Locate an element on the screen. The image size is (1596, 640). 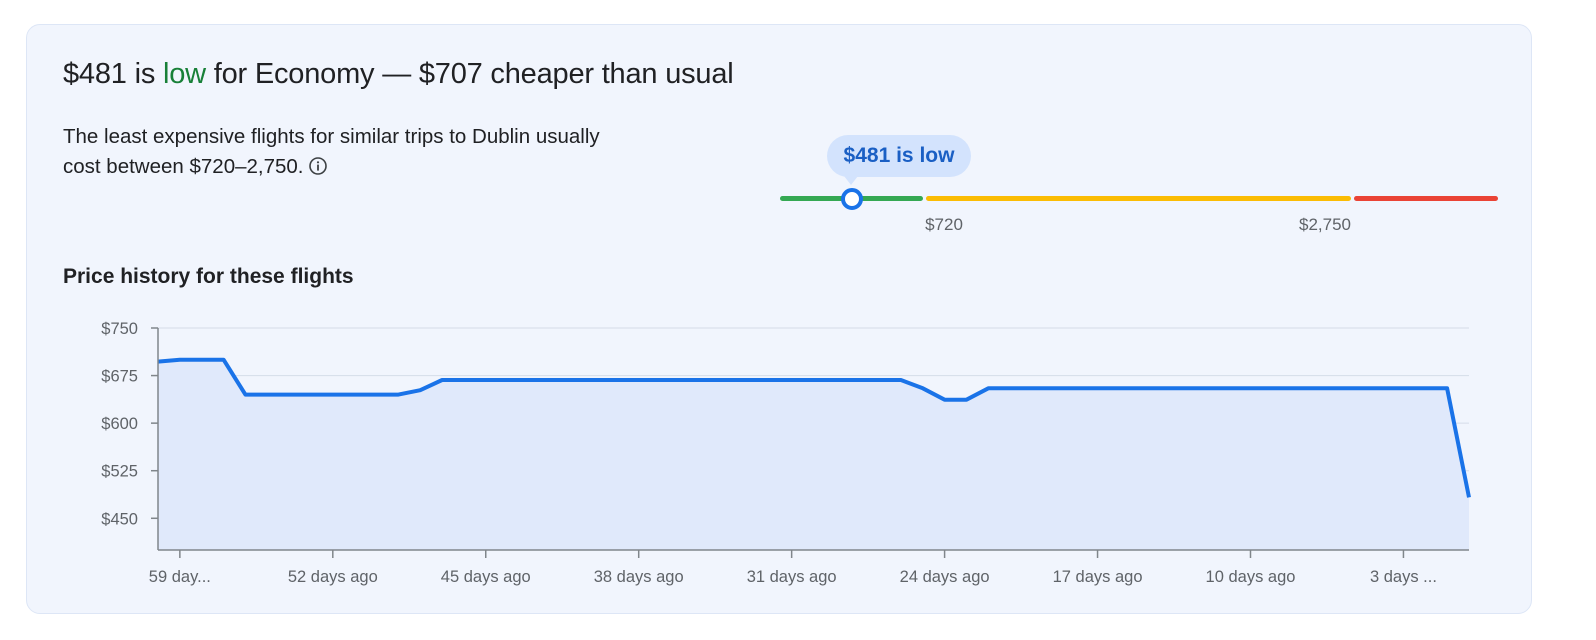
current-price-marker is located at coordinates (852, 199).